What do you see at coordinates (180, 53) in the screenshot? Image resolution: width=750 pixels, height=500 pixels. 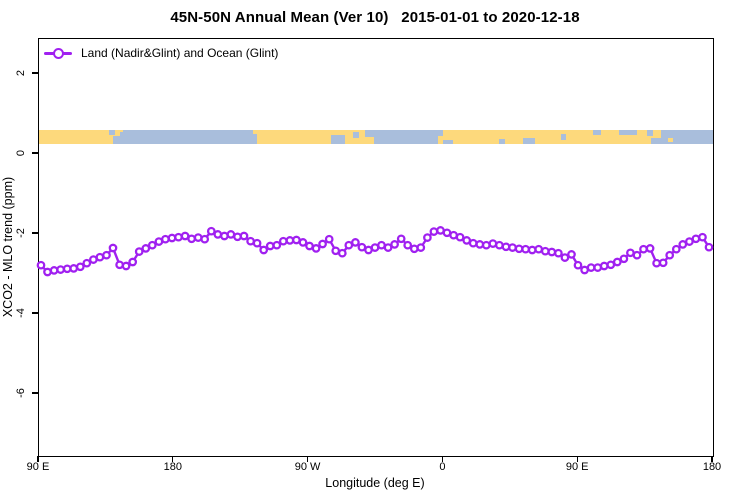 I see `legend-label: Land (Nadir&Glint) and Ocean (Glint)` at bounding box center [180, 53].